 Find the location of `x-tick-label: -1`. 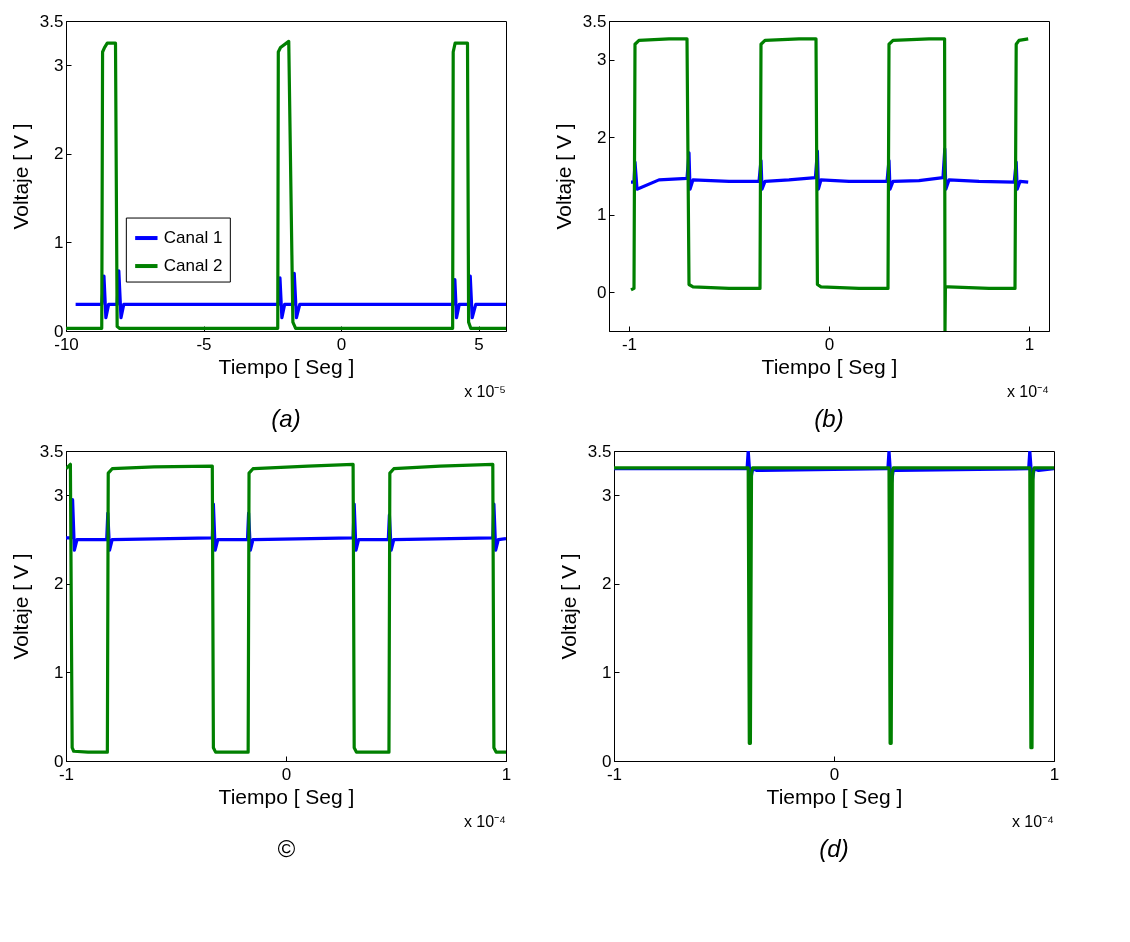

x-tick-label: -1 is located at coordinates (629, 344).